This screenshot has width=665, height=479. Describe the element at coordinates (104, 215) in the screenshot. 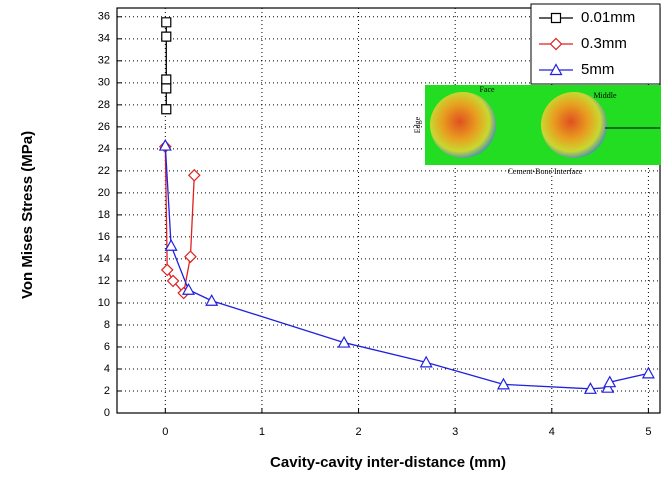

I see `y-tick-label: 18` at that location.